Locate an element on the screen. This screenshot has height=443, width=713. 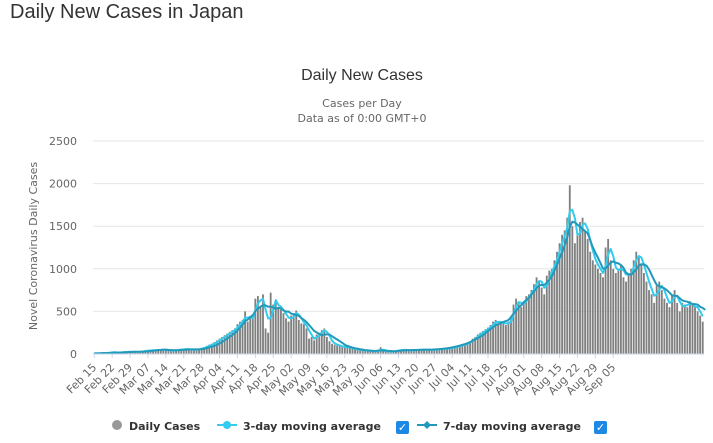
legend-checkbox-3-day: ✓ is located at coordinates (402, 427).